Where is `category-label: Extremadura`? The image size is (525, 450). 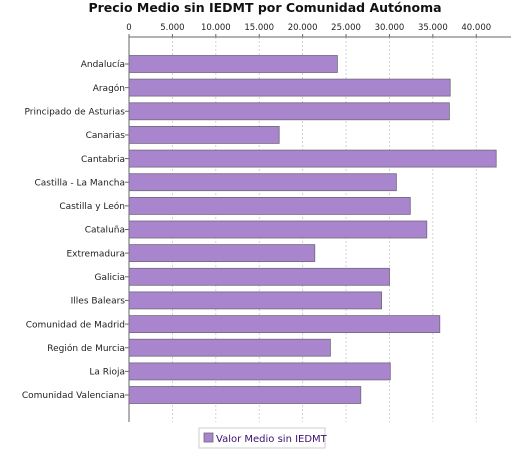 category-label: Extremadura is located at coordinates (96, 254).